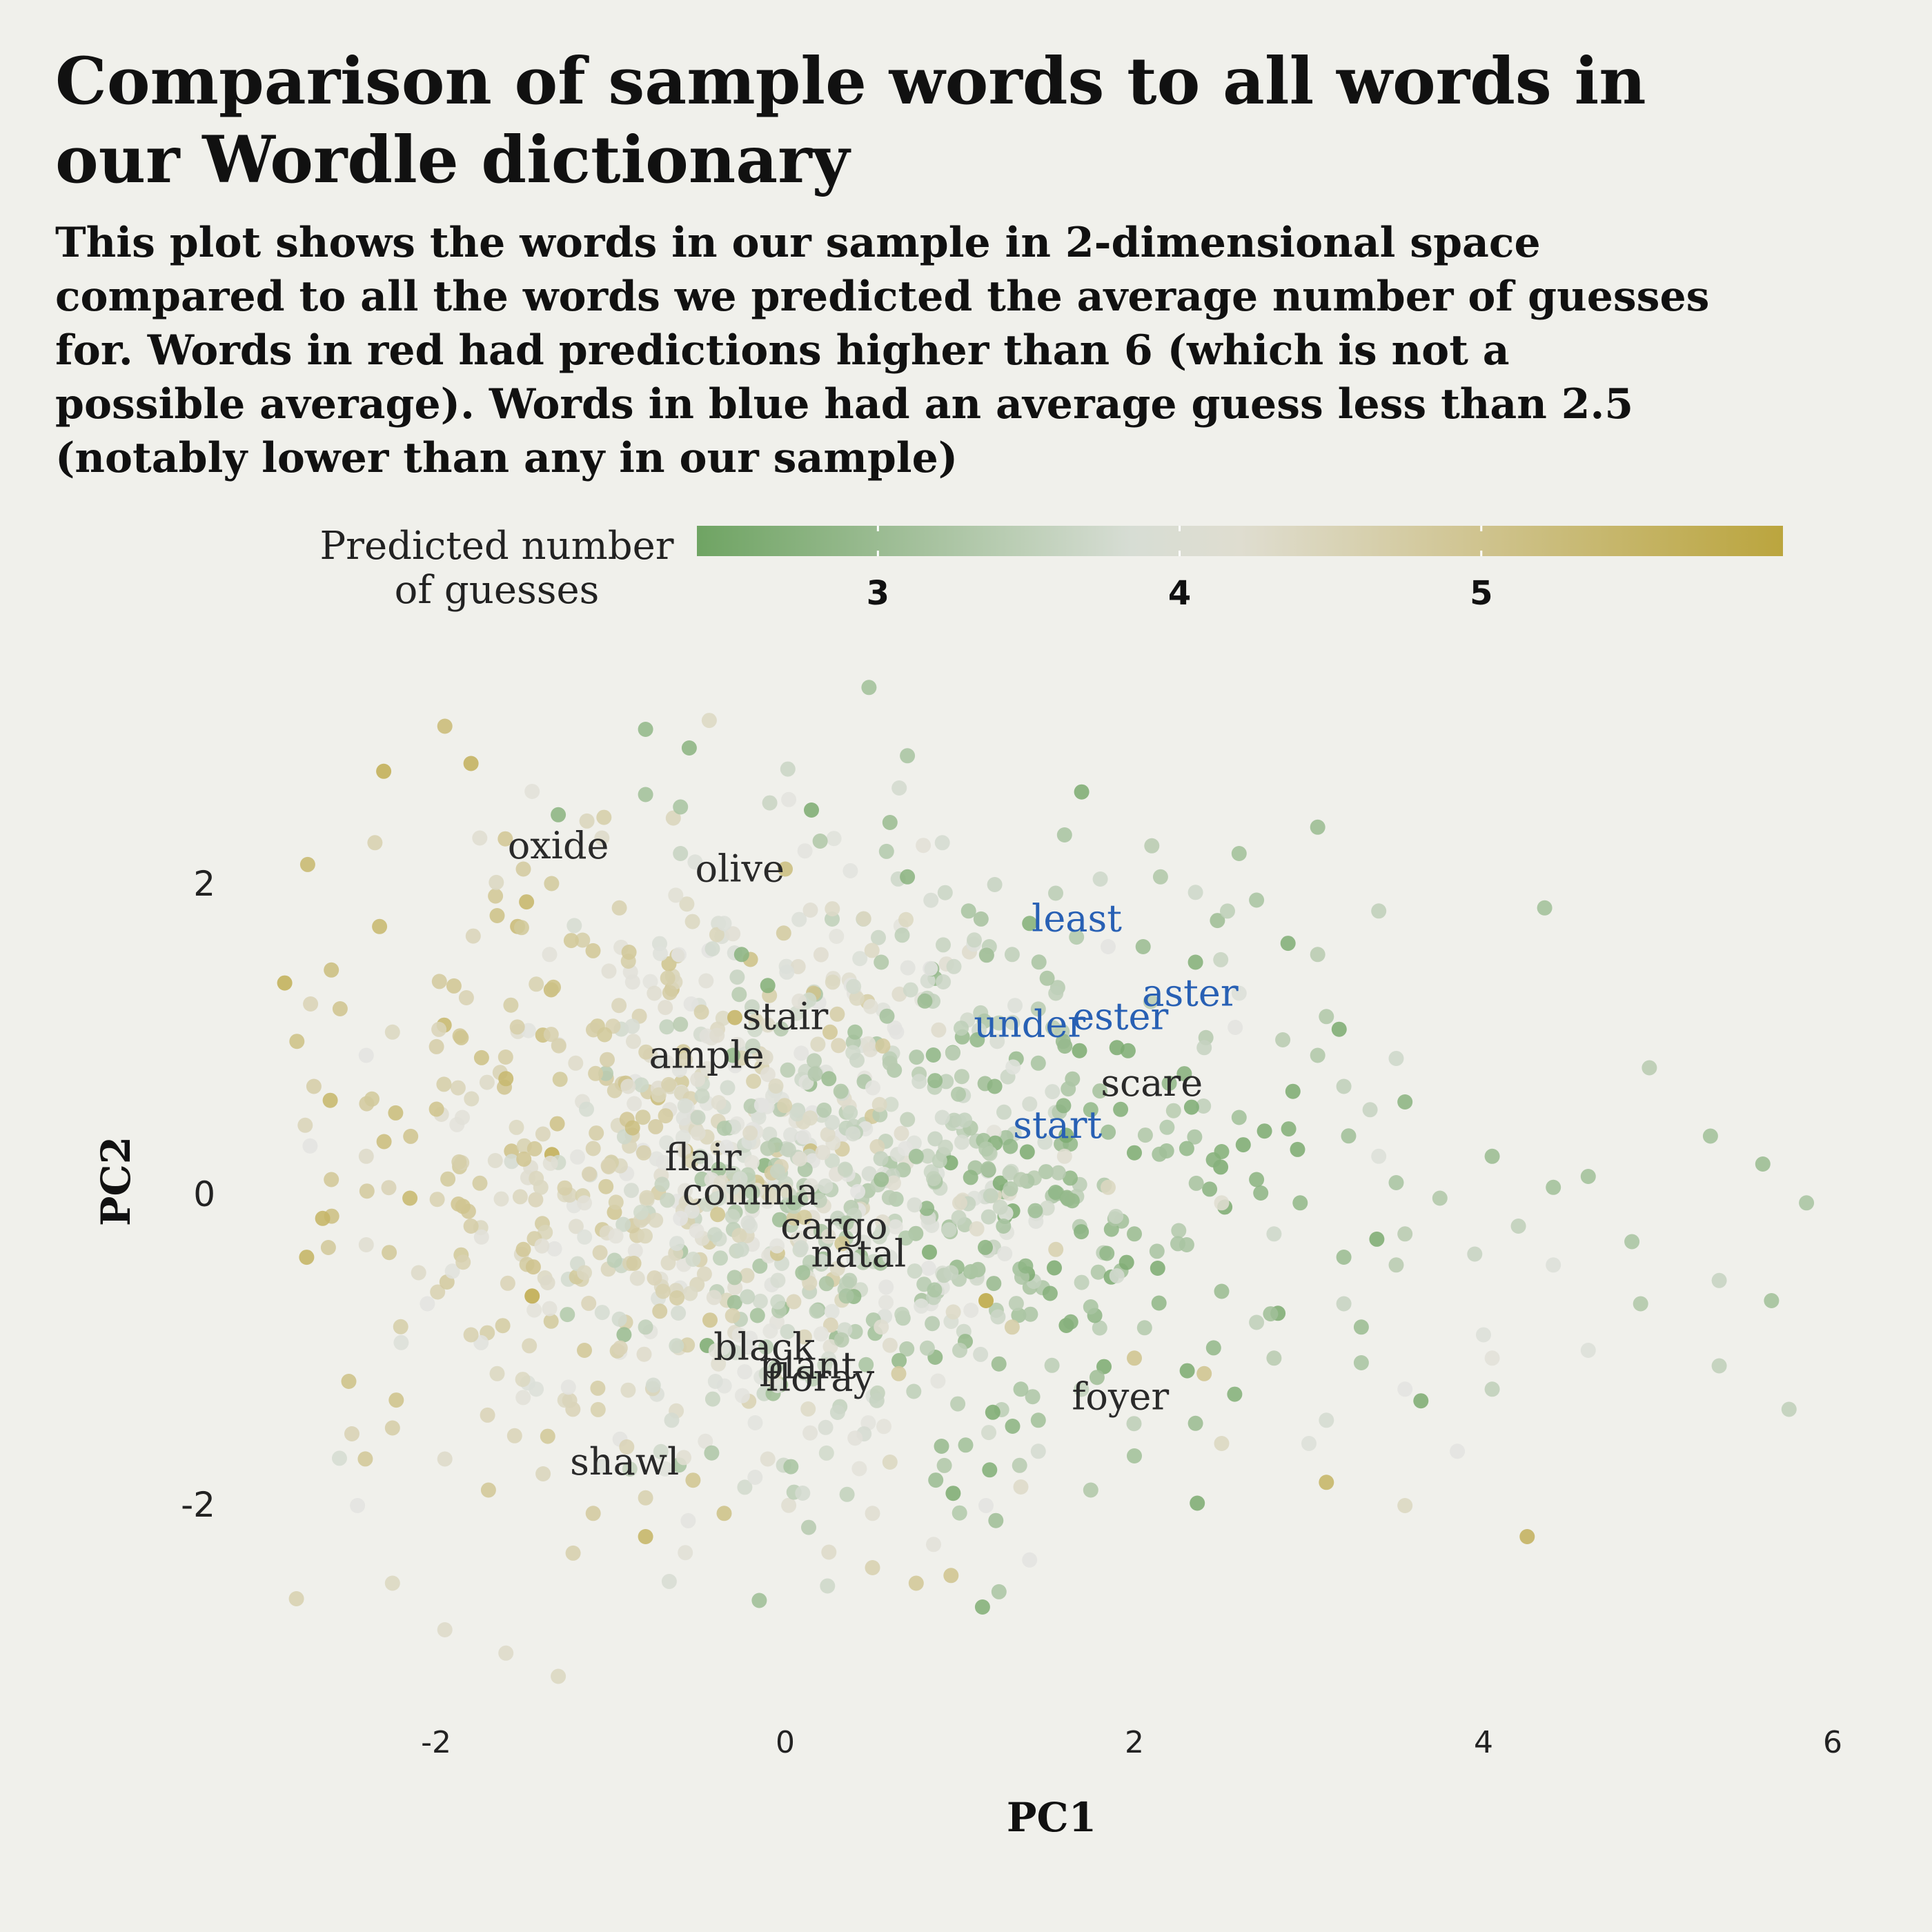 This screenshot has width=1932, height=1932. Describe the element at coordinates (750, 1192) in the screenshot. I see `word-label-comma: comma` at that location.